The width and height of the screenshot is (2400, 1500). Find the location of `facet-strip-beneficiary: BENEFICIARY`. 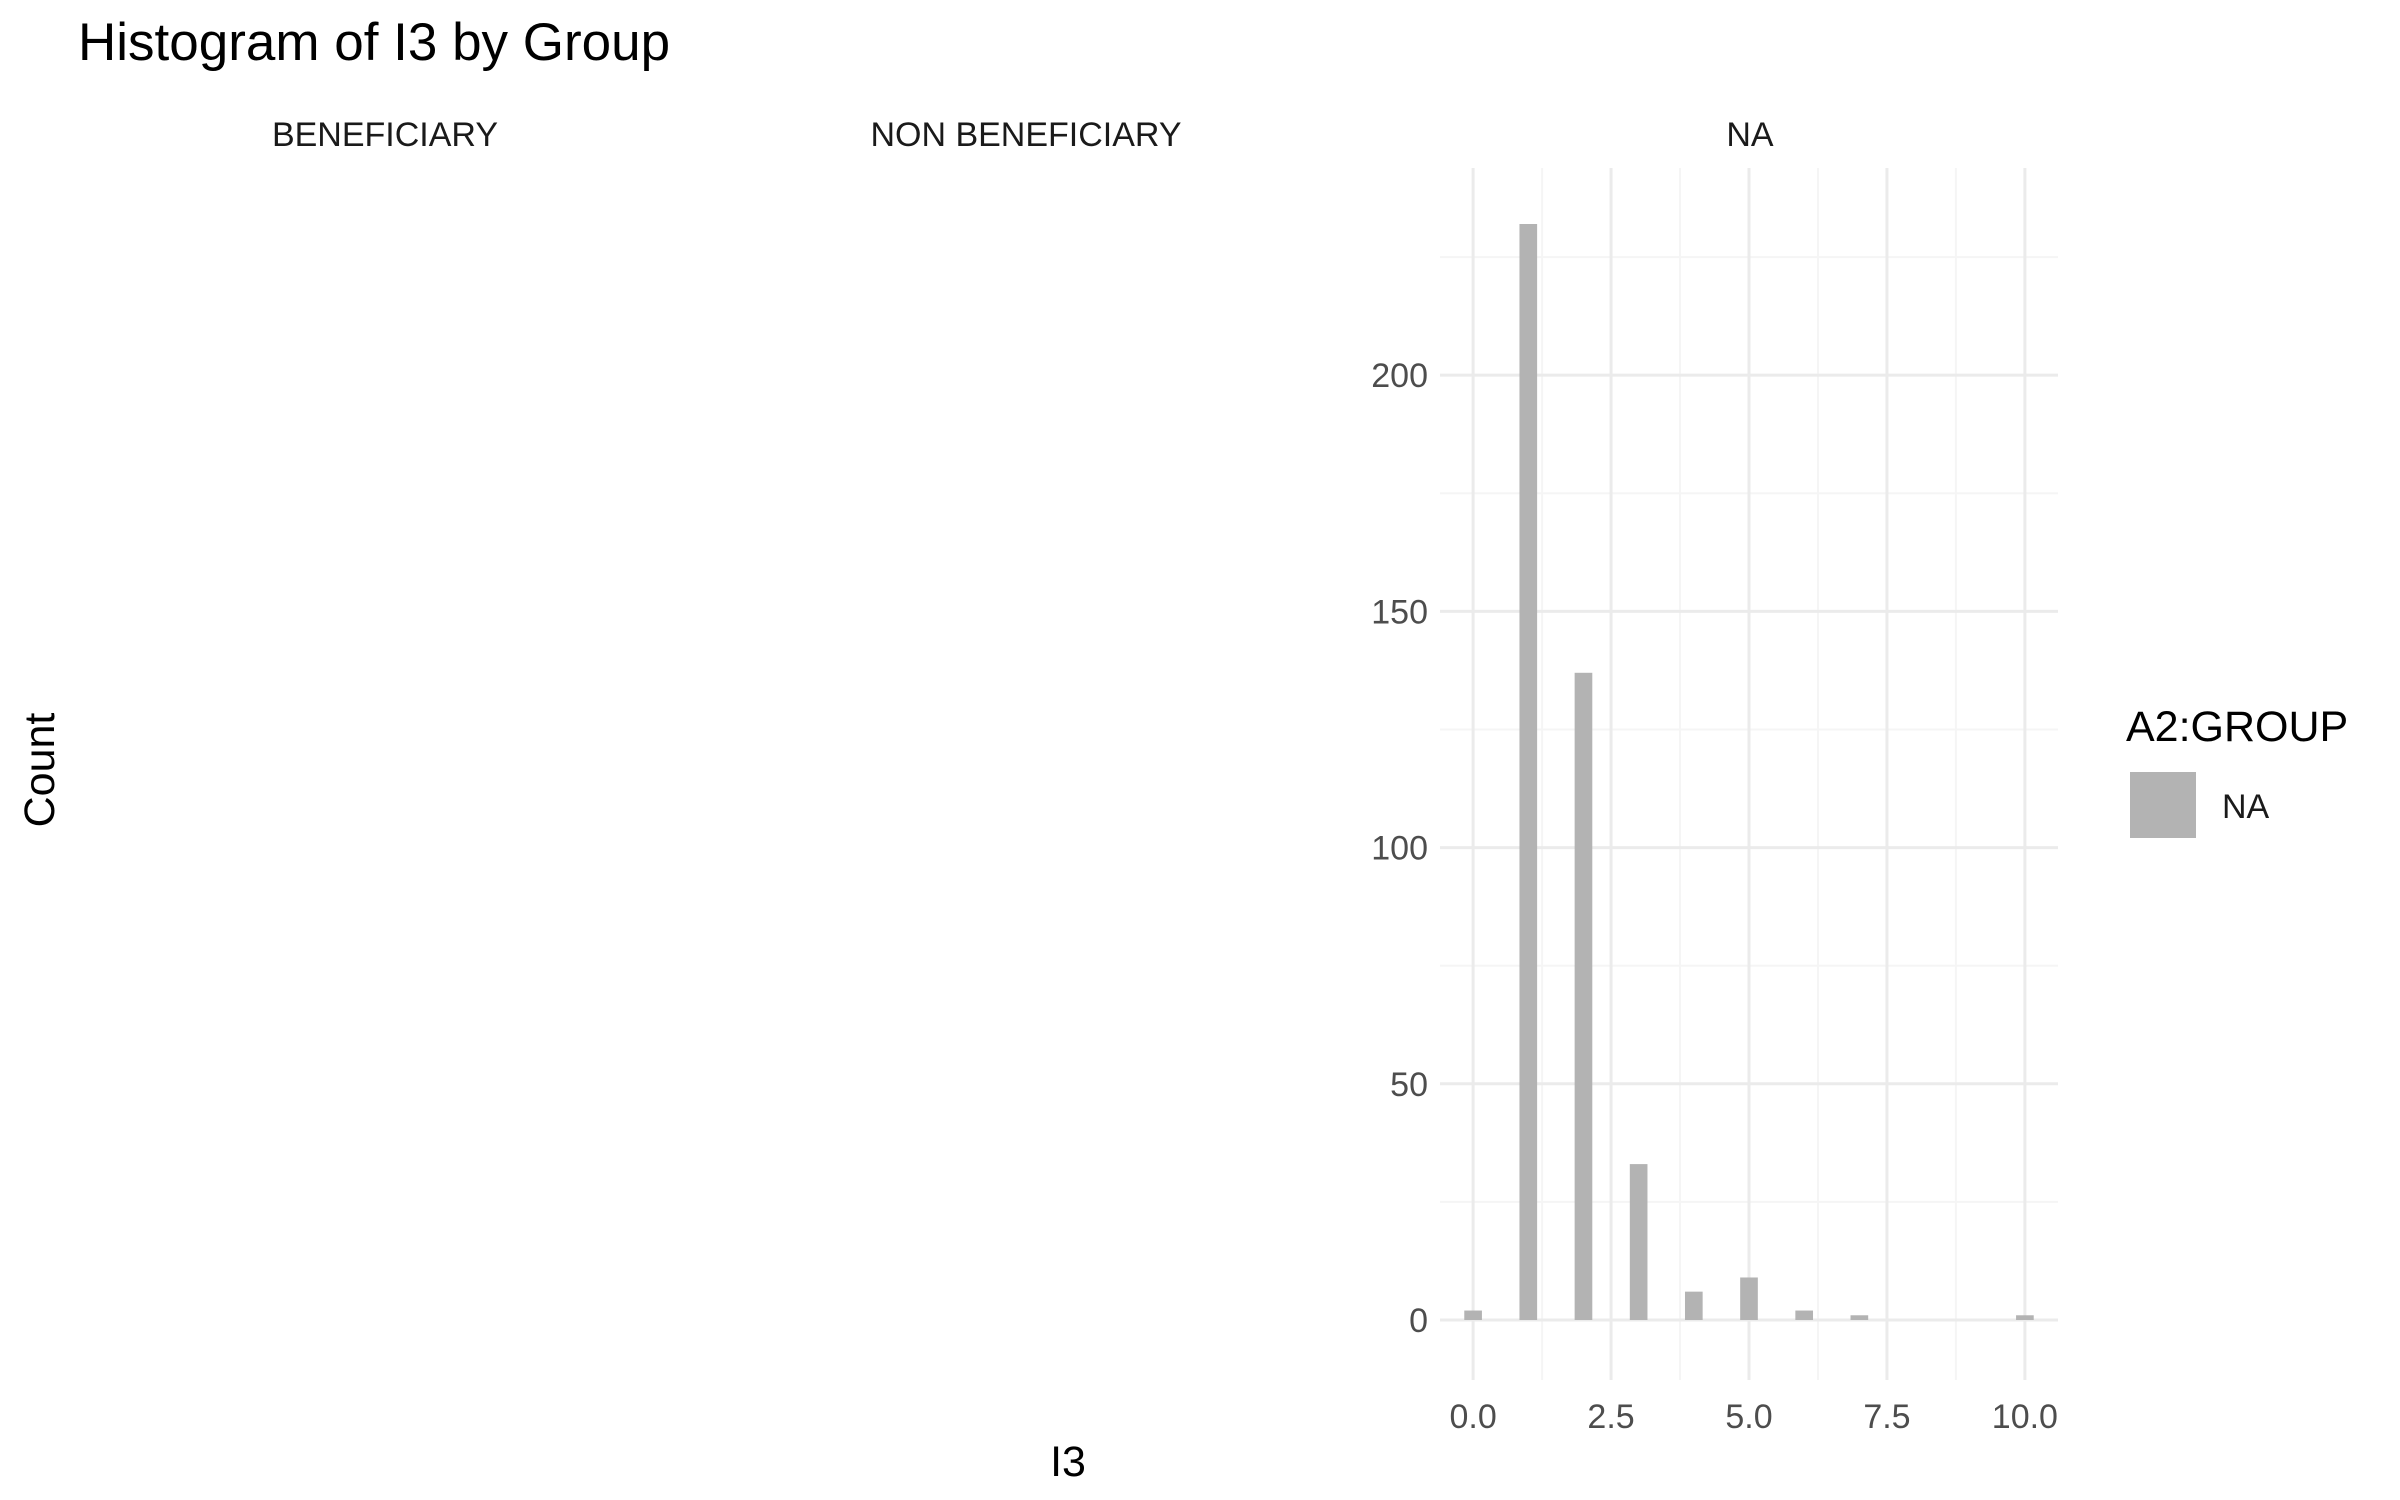

facet-strip-beneficiary: BENEFICIARY is located at coordinates (385, 135).